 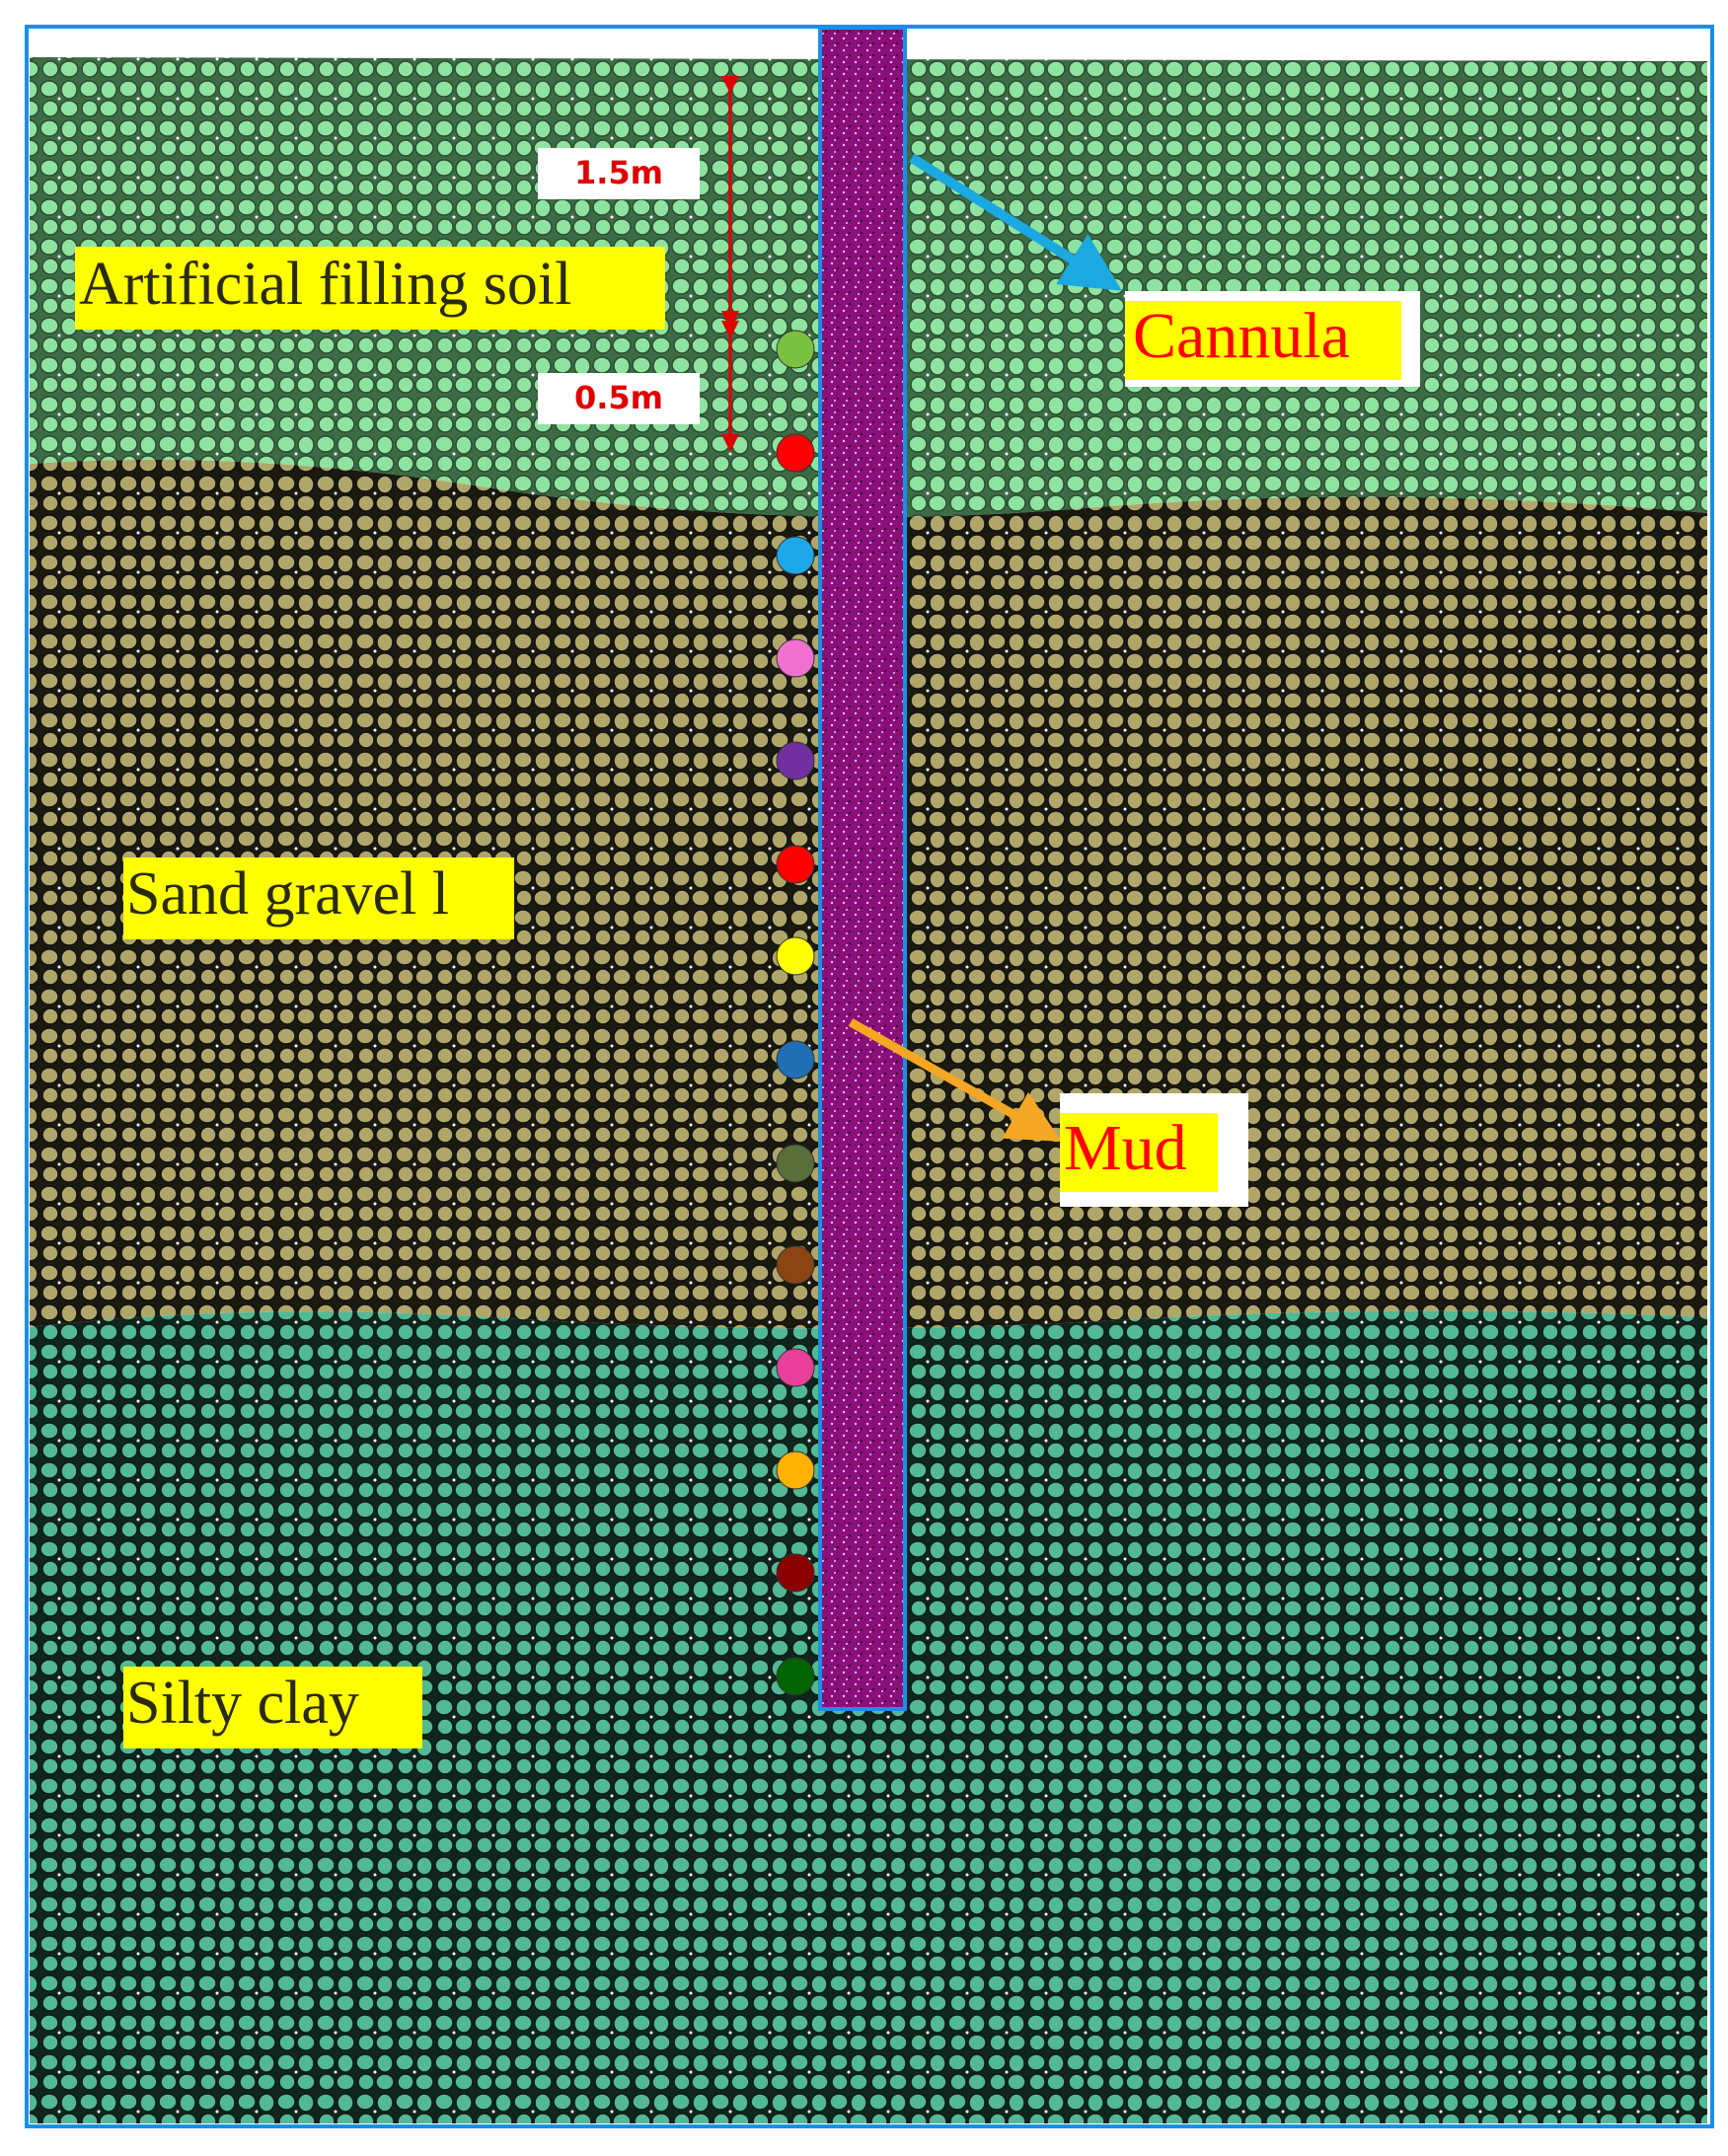 I want to click on monitoring-points, so click(x=795, y=1013).